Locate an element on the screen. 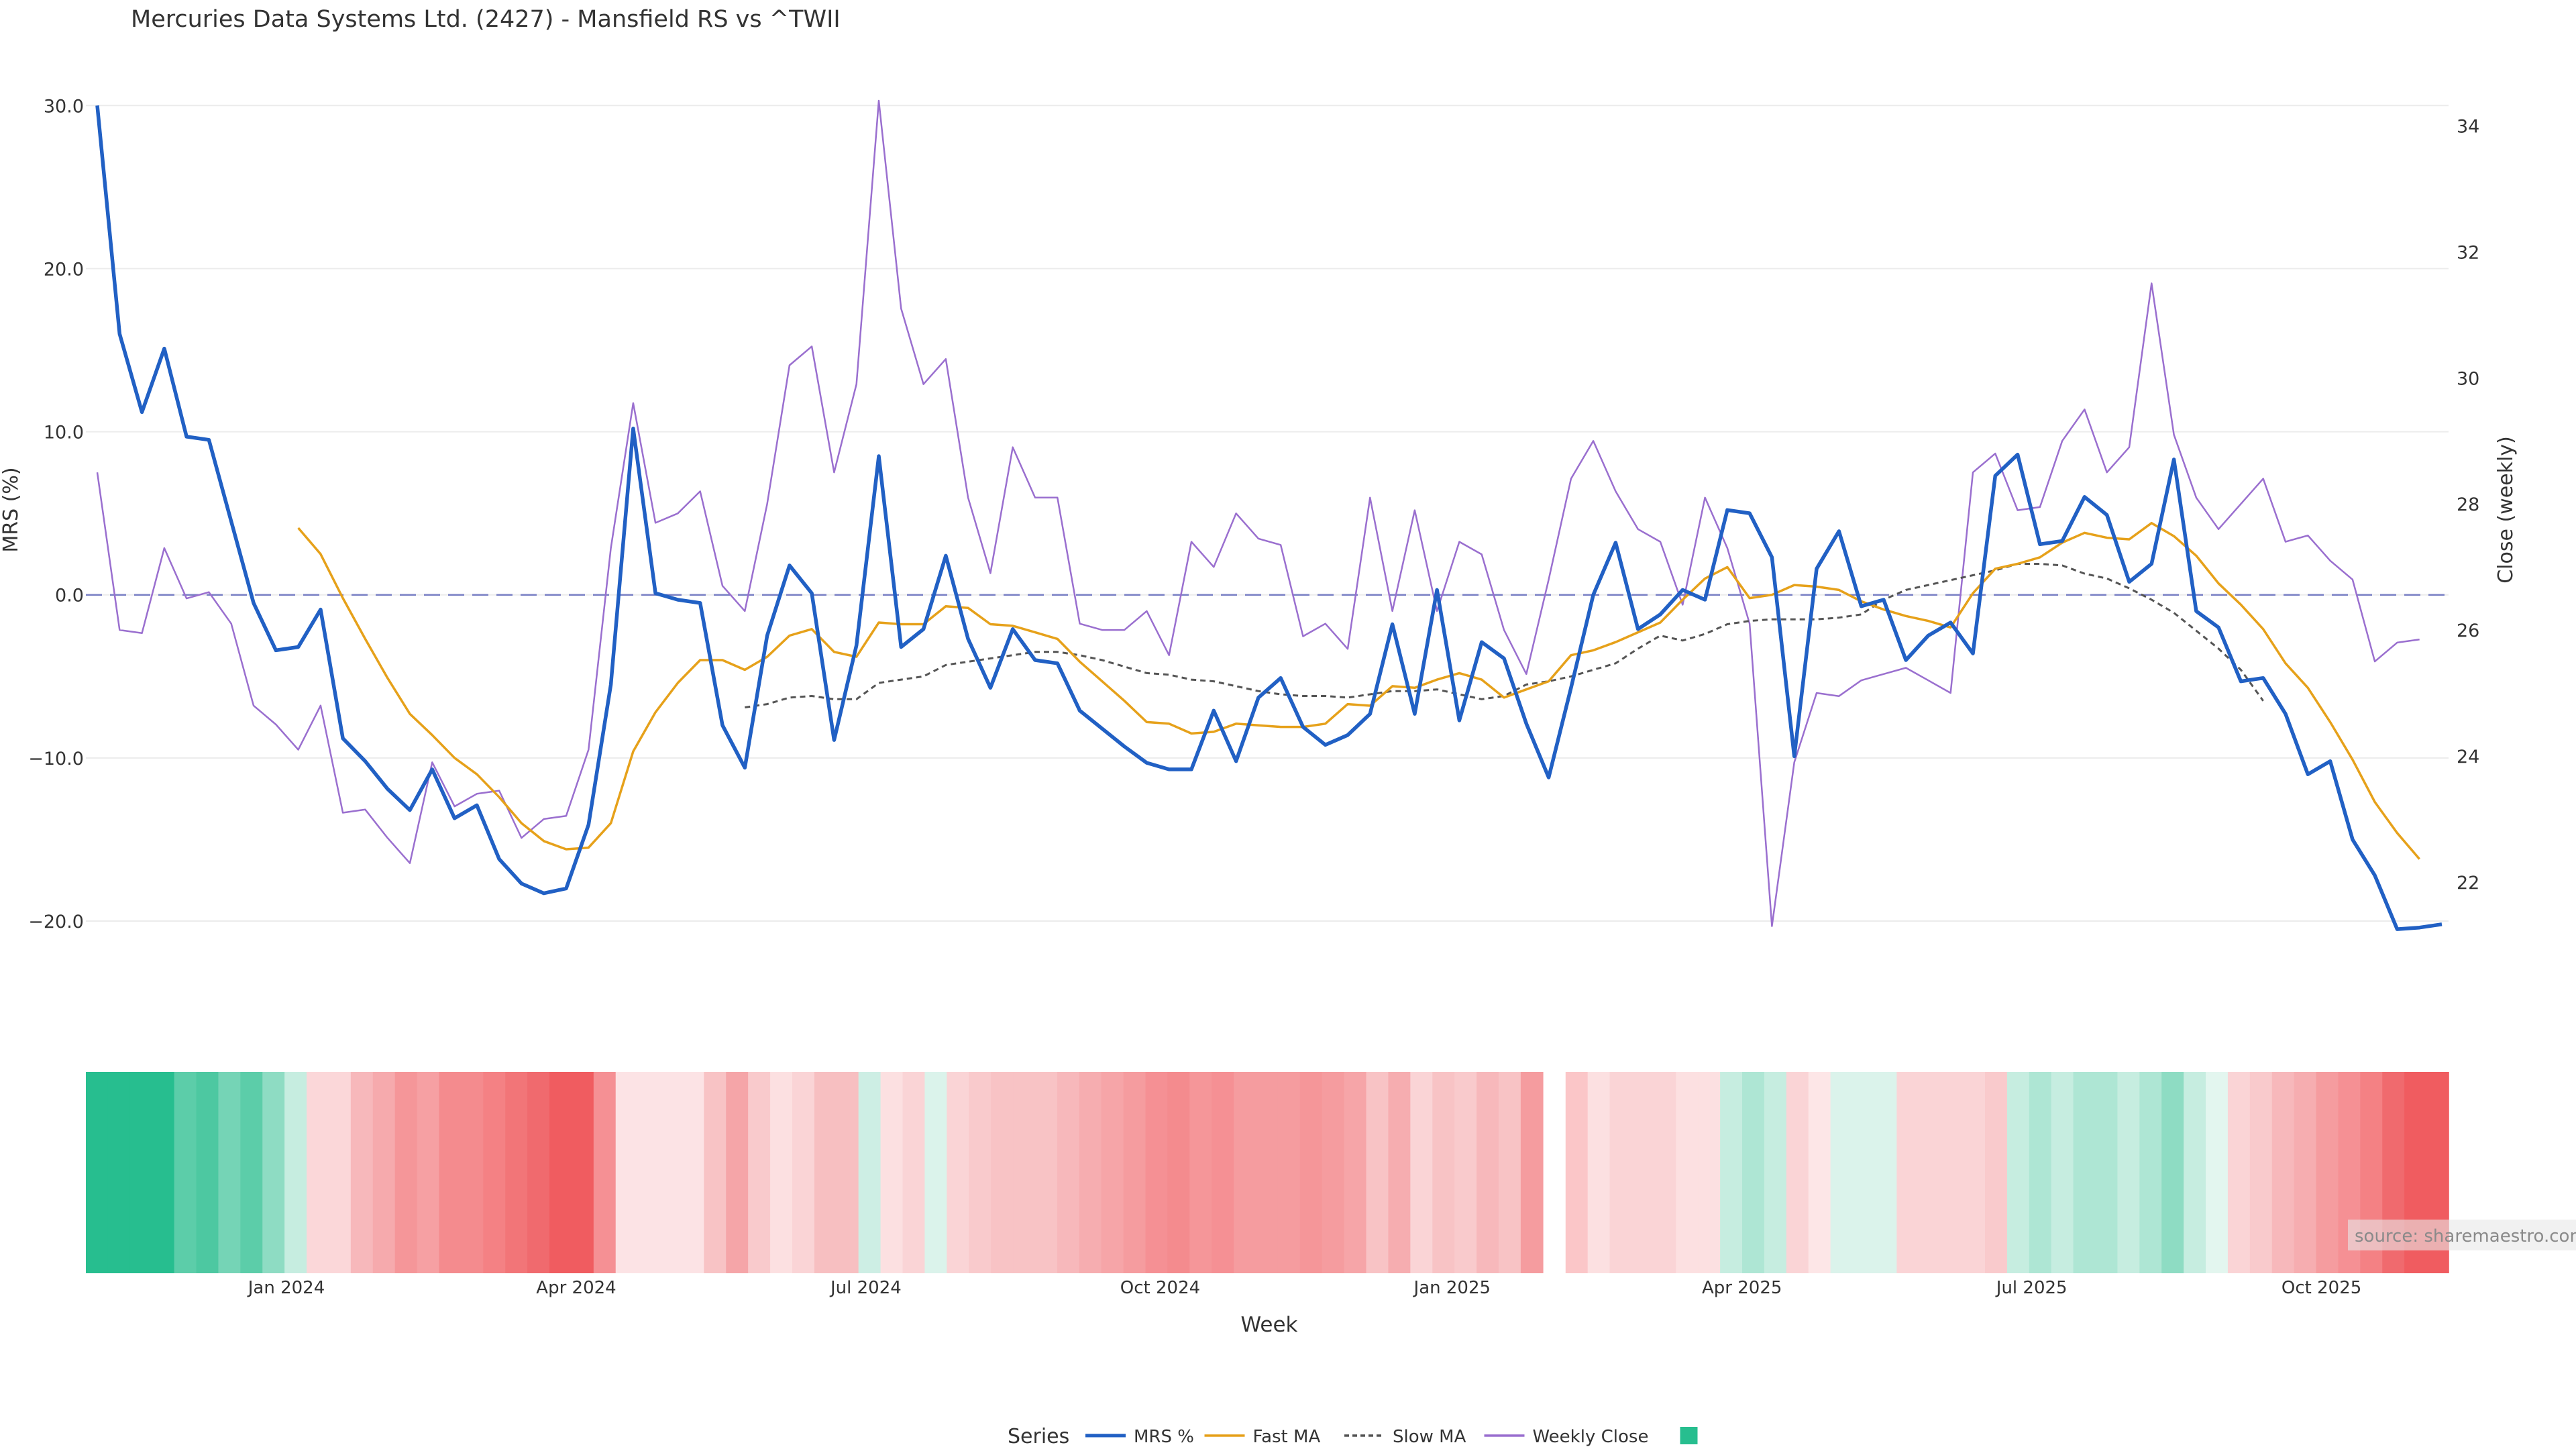 The height and width of the screenshot is (1449, 2576). y-tick-label-right: 28 is located at coordinates (2468, 504).